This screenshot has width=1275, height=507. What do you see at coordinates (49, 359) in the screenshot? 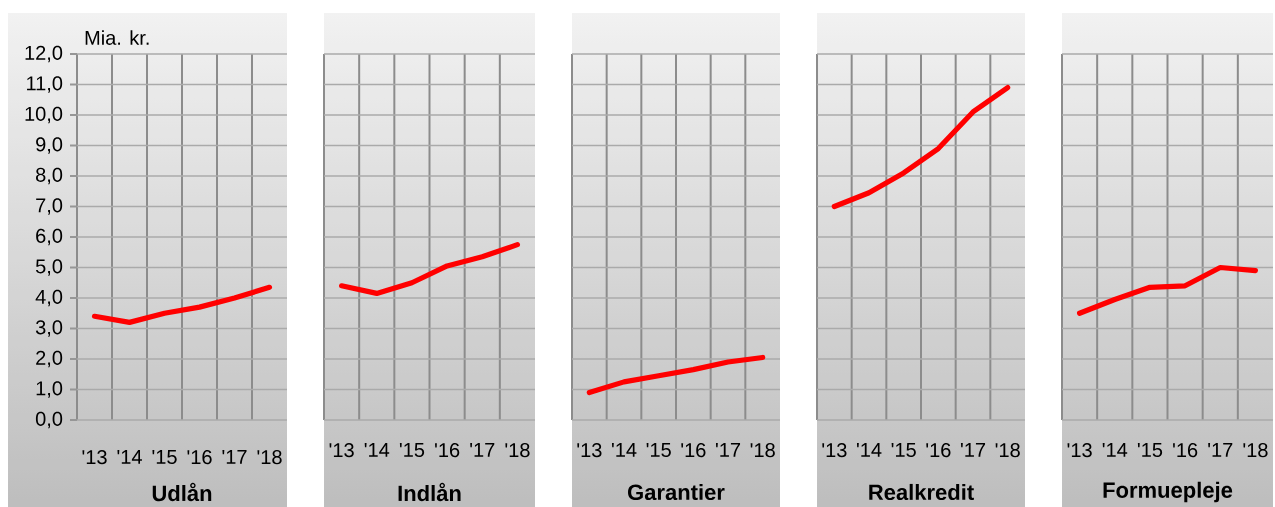
I see `y-tick-label: 2,0` at bounding box center [49, 359].